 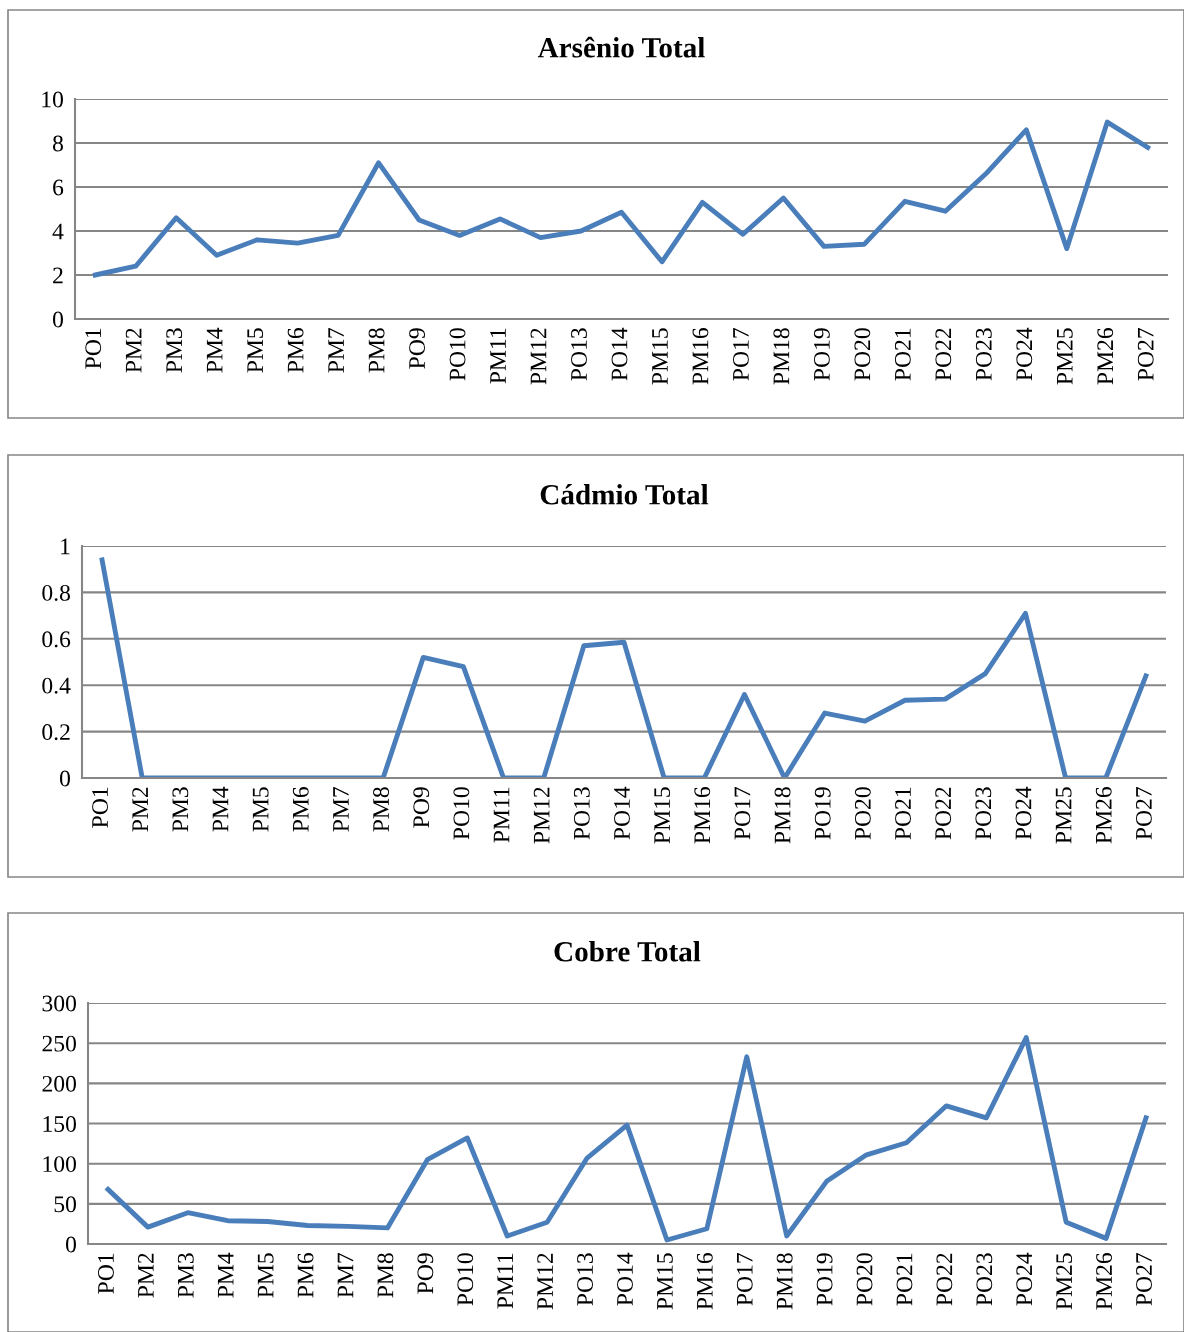 What do you see at coordinates (624, 494) in the screenshot?
I see `chart-title: Cádmio Total` at bounding box center [624, 494].